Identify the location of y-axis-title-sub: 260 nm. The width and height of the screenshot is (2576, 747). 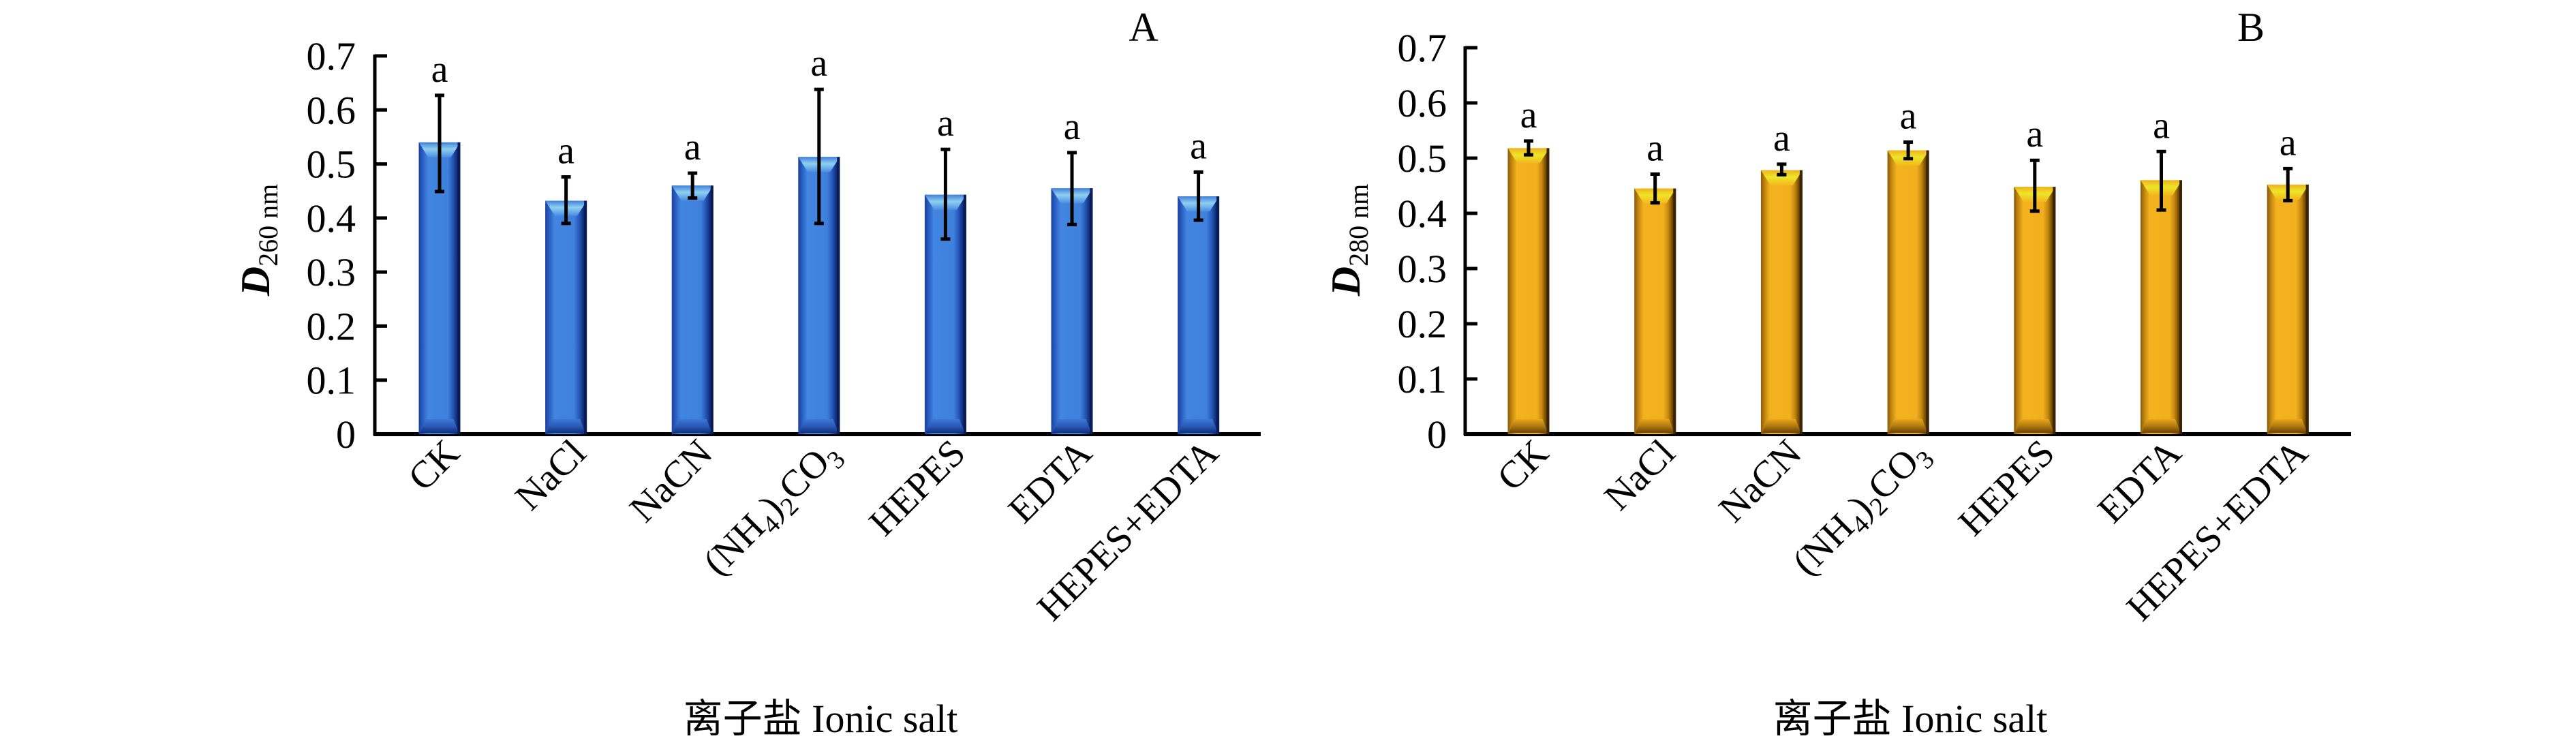
(268, 225).